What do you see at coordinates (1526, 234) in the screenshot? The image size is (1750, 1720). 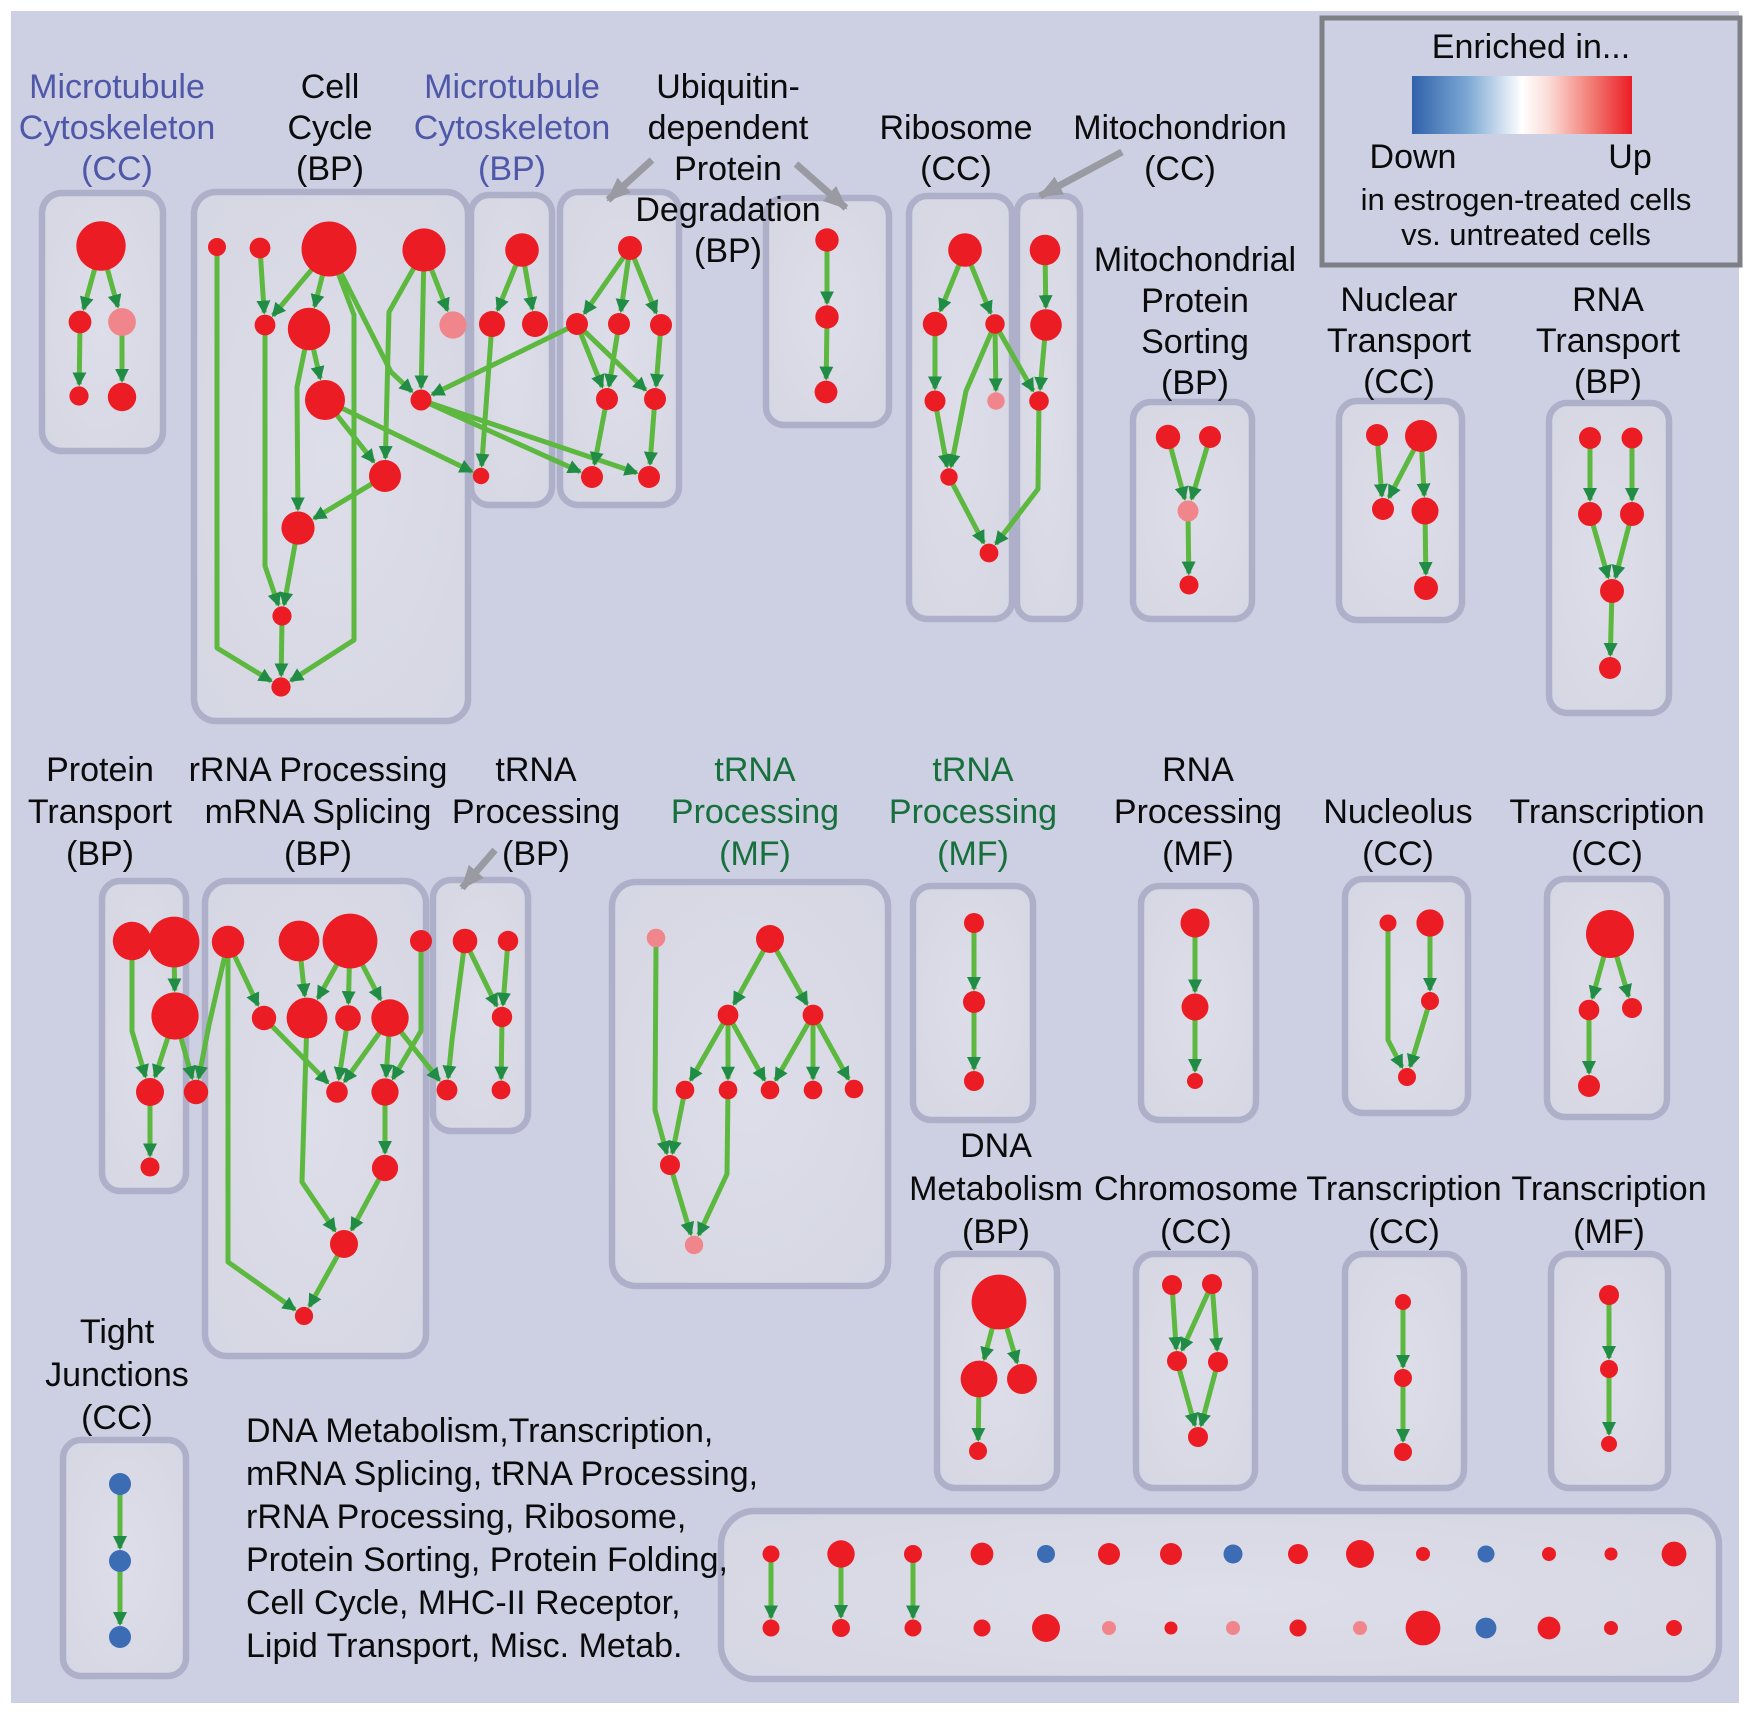 I see `svg-text: vs. untreated cells` at bounding box center [1526, 234].